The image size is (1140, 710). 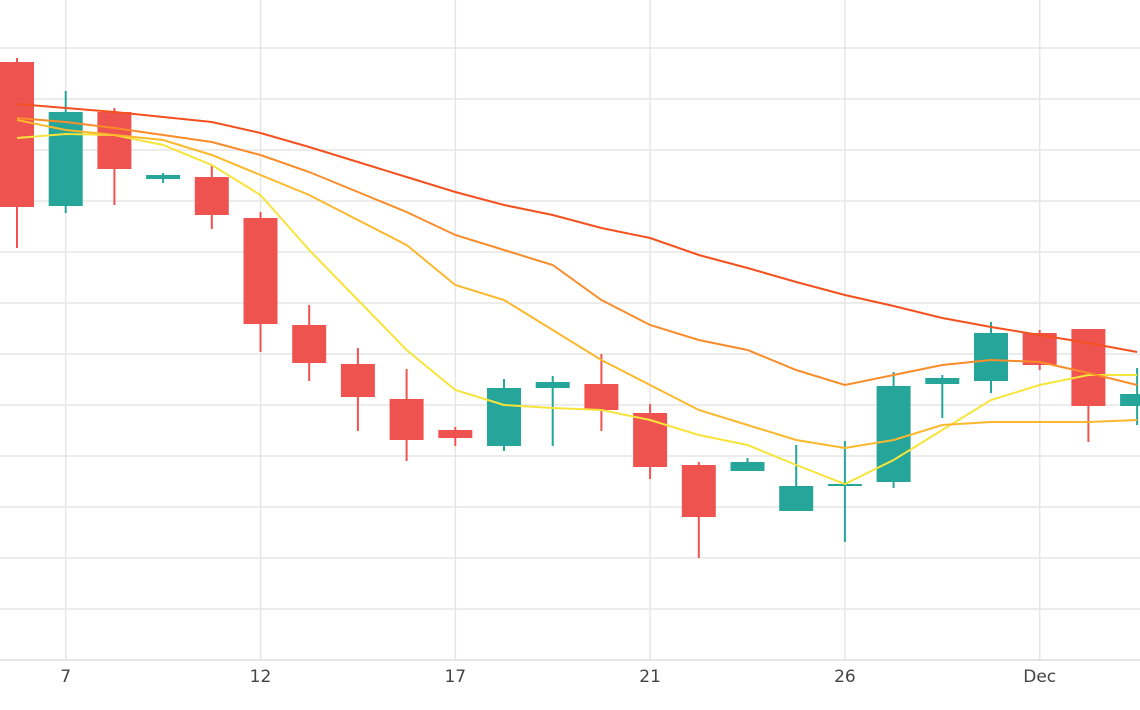 I want to click on x-tick-label: 21, so click(x=650, y=677).